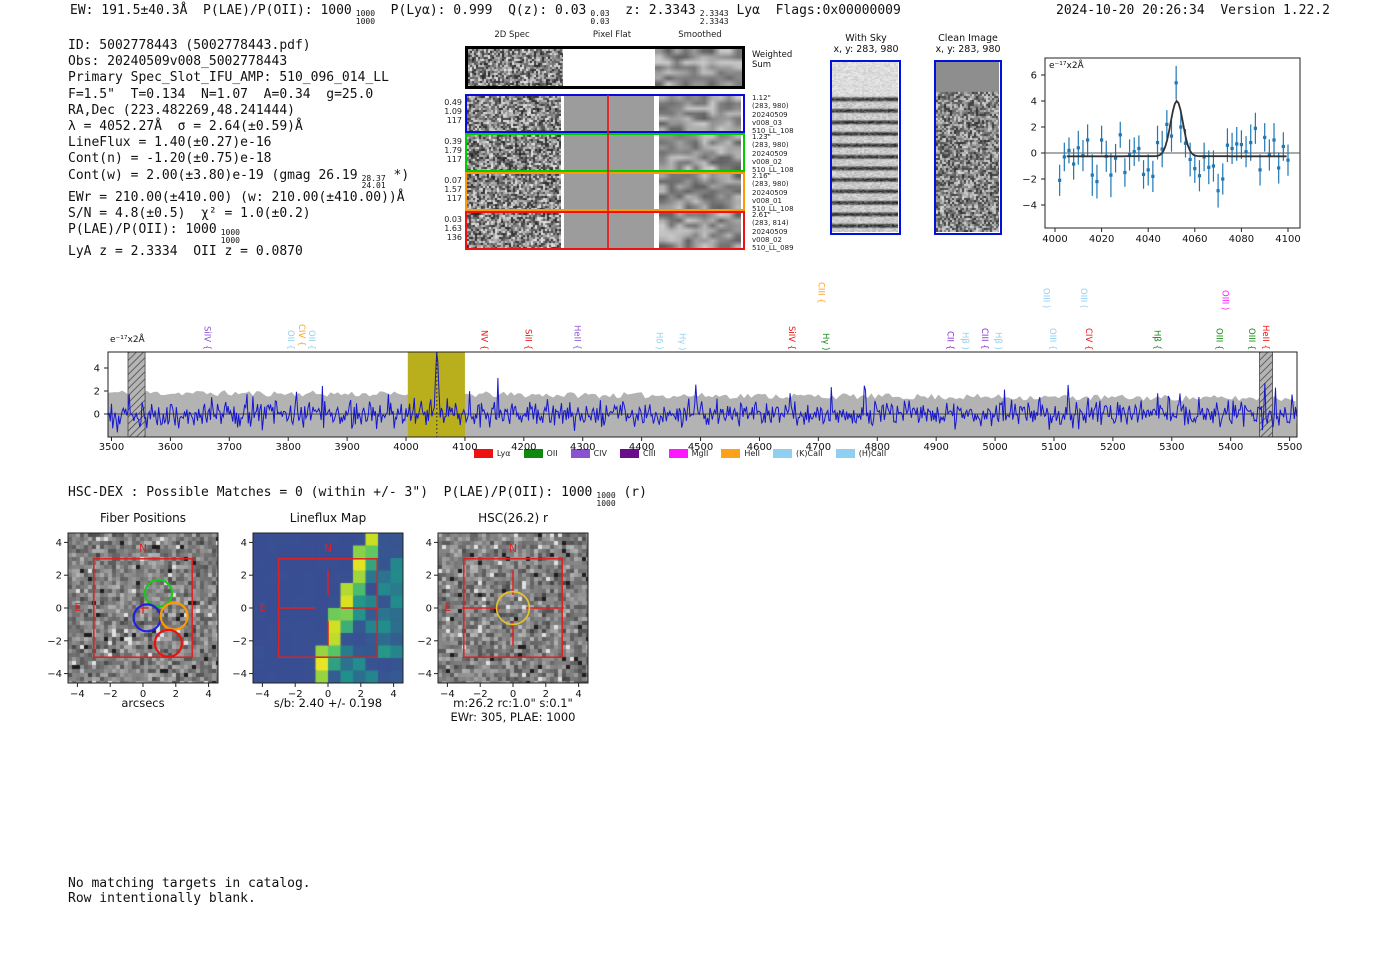 The height and width of the screenshot is (953, 1400). Describe the element at coordinates (238, 95) in the screenshot. I see `info-line: F=1.5" T=0.134 N=1.07 A=0.34 g=25.0` at that location.